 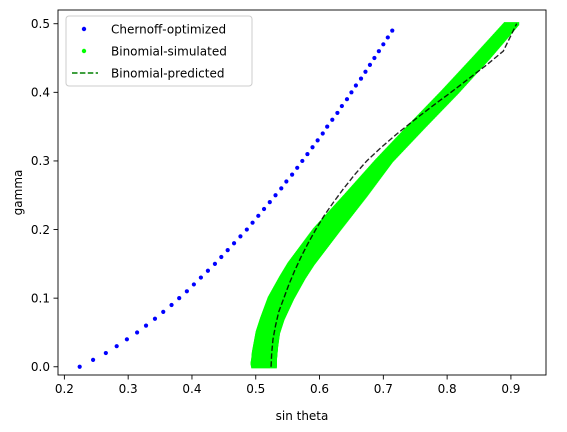 I want to click on y-tick-label: 0.2, so click(x=40, y=230).